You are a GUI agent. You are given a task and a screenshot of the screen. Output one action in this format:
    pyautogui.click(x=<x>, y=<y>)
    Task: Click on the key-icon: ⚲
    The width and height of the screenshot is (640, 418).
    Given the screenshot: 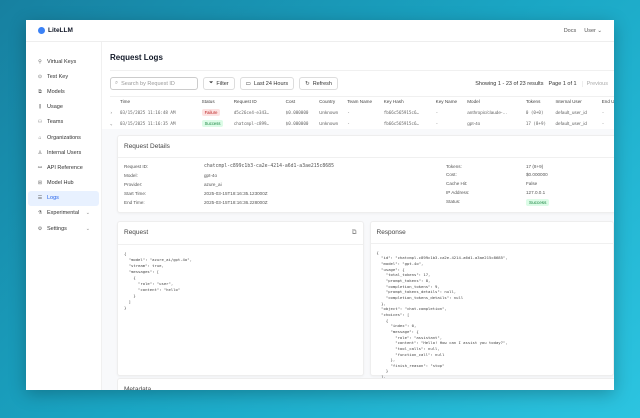 What is the action you would take?
    pyautogui.click(x=40, y=61)
    